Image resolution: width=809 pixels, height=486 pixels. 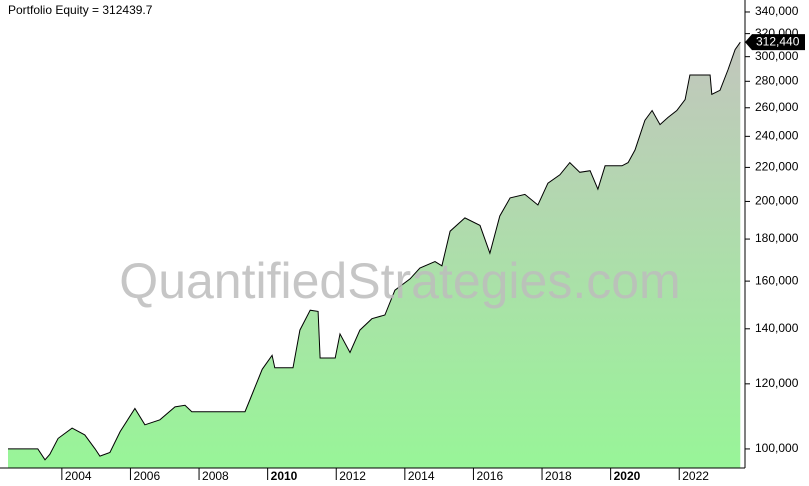 What do you see at coordinates (421, 476) in the screenshot?
I see `x-tick-label: 2014` at bounding box center [421, 476].